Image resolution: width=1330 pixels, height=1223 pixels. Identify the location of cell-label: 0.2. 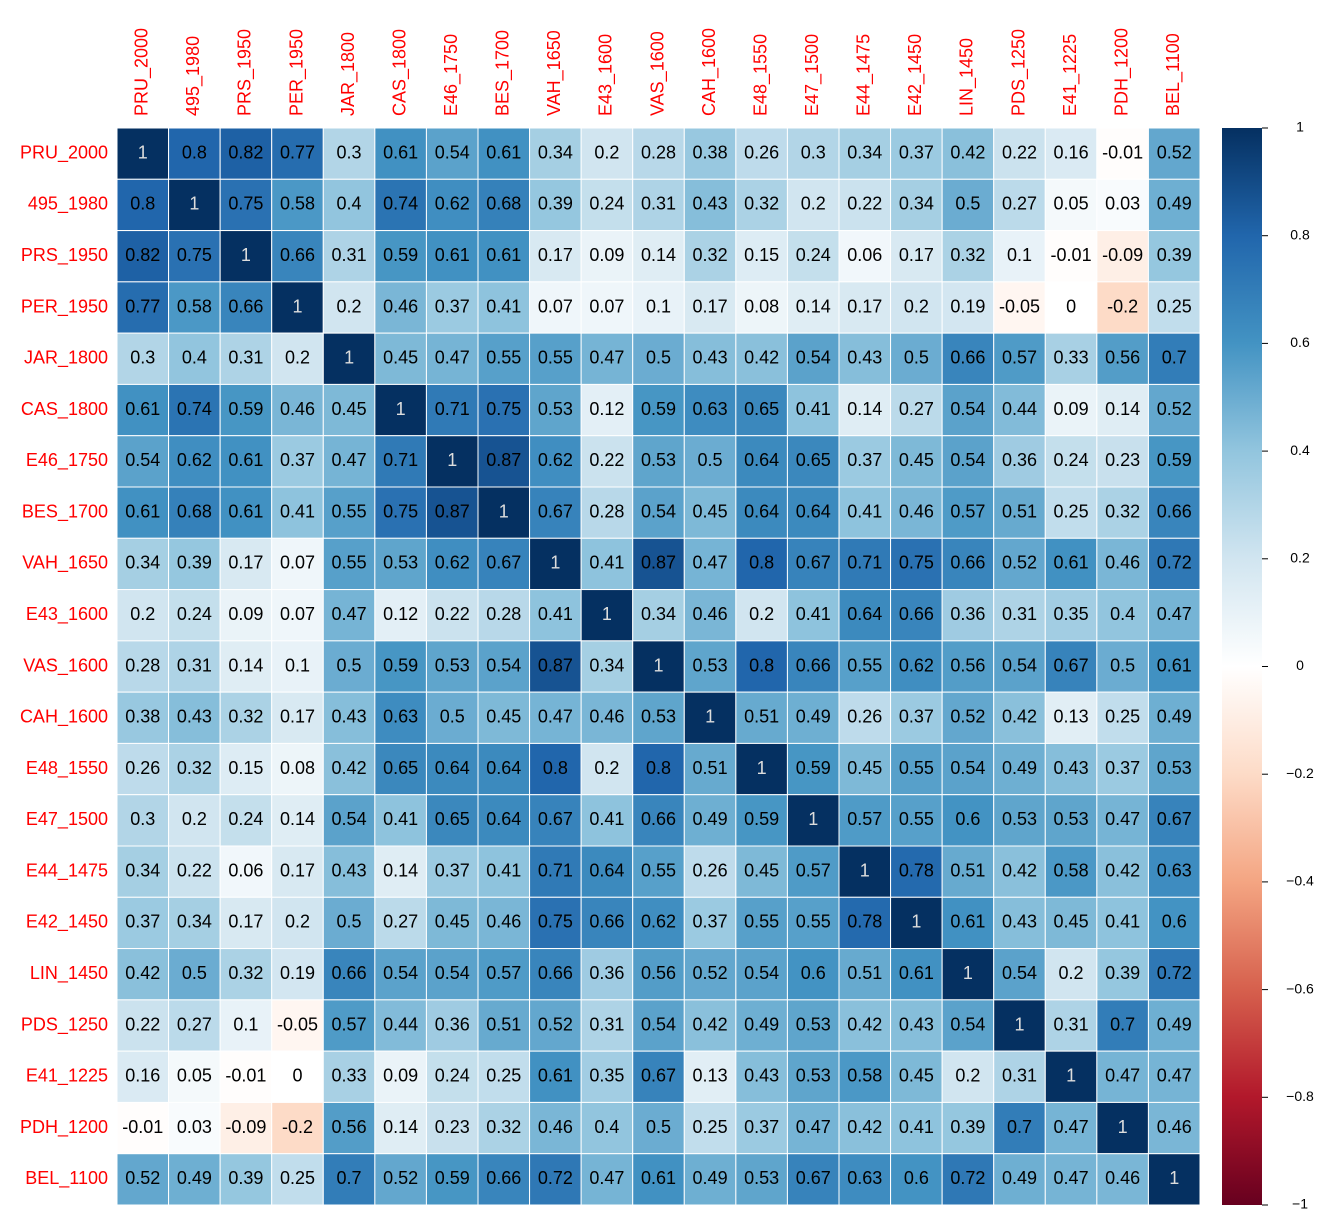
(813, 204).